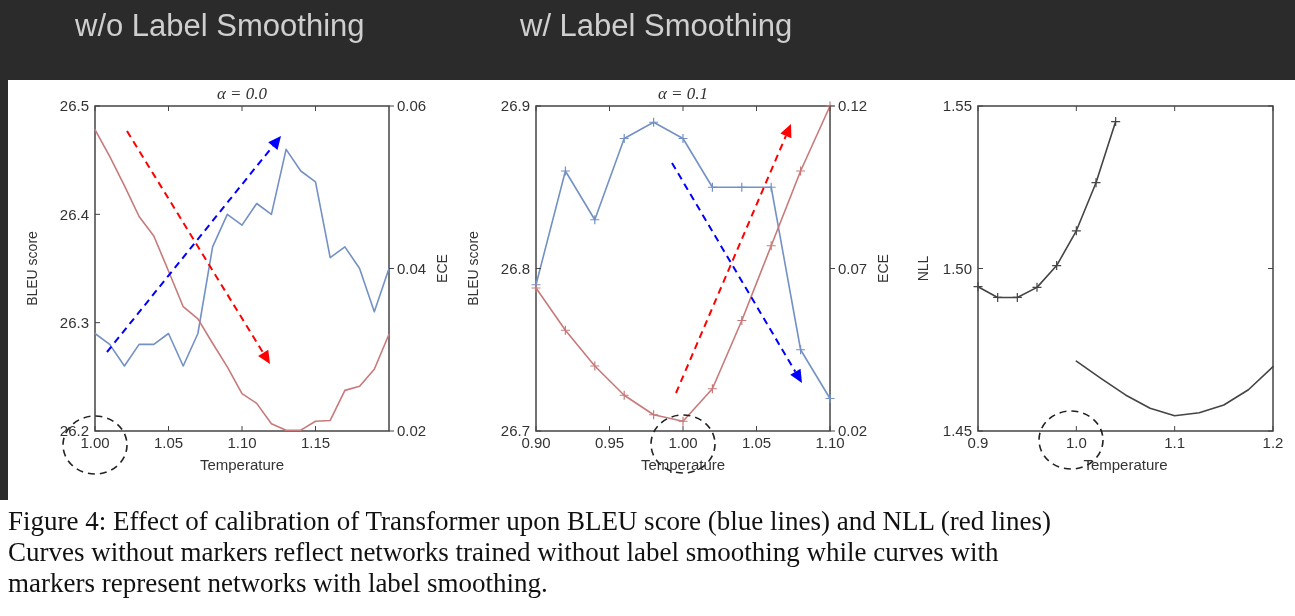 This screenshot has width=1295, height=616. What do you see at coordinates (219, 25) in the screenshot?
I see `text: w/o Label Smoothing` at bounding box center [219, 25].